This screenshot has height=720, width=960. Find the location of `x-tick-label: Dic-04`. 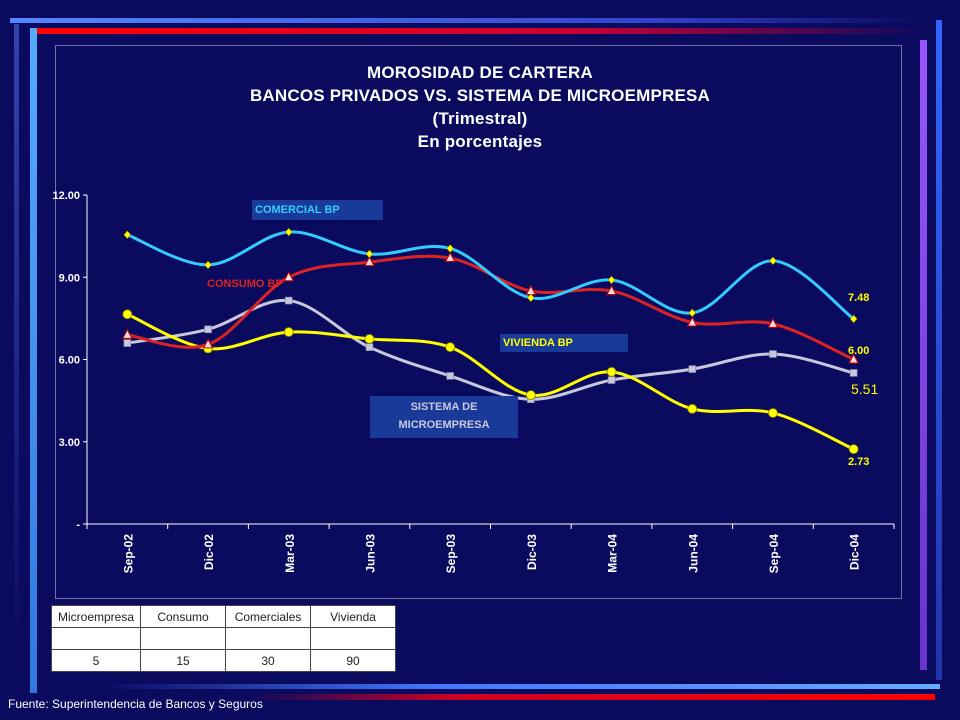

x-tick-label: Dic-04 is located at coordinates (855, 552).